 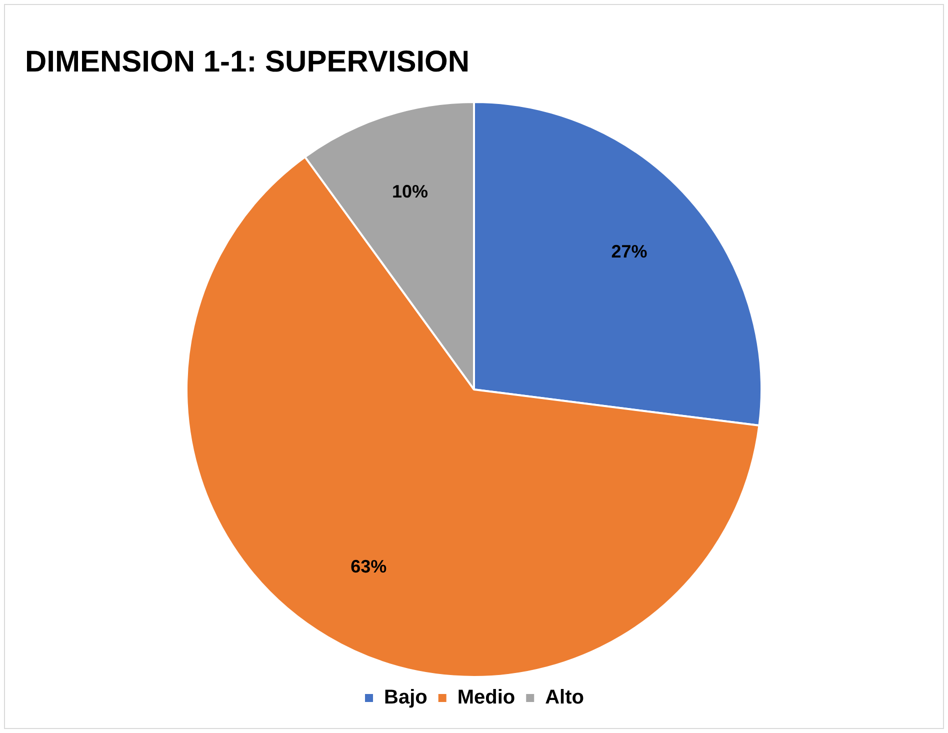 What do you see at coordinates (406, 697) in the screenshot?
I see `legend-label: Bajo` at bounding box center [406, 697].